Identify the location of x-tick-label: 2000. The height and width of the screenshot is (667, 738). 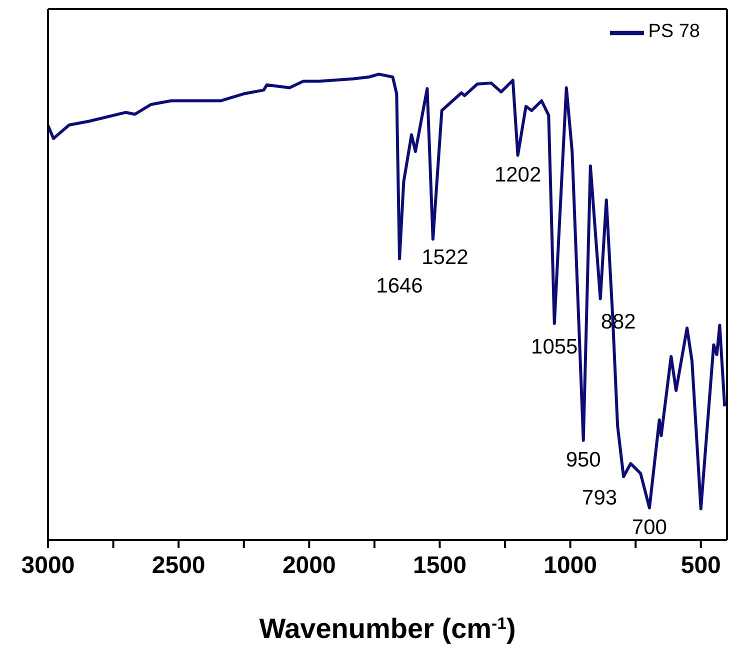
(309, 566).